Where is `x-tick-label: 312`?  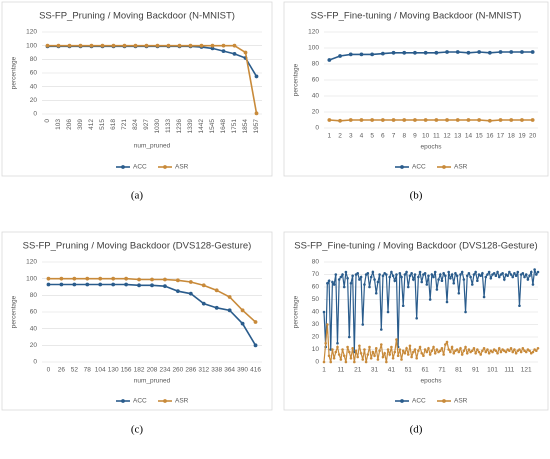 x-tick-label: 312 is located at coordinates (203, 370).